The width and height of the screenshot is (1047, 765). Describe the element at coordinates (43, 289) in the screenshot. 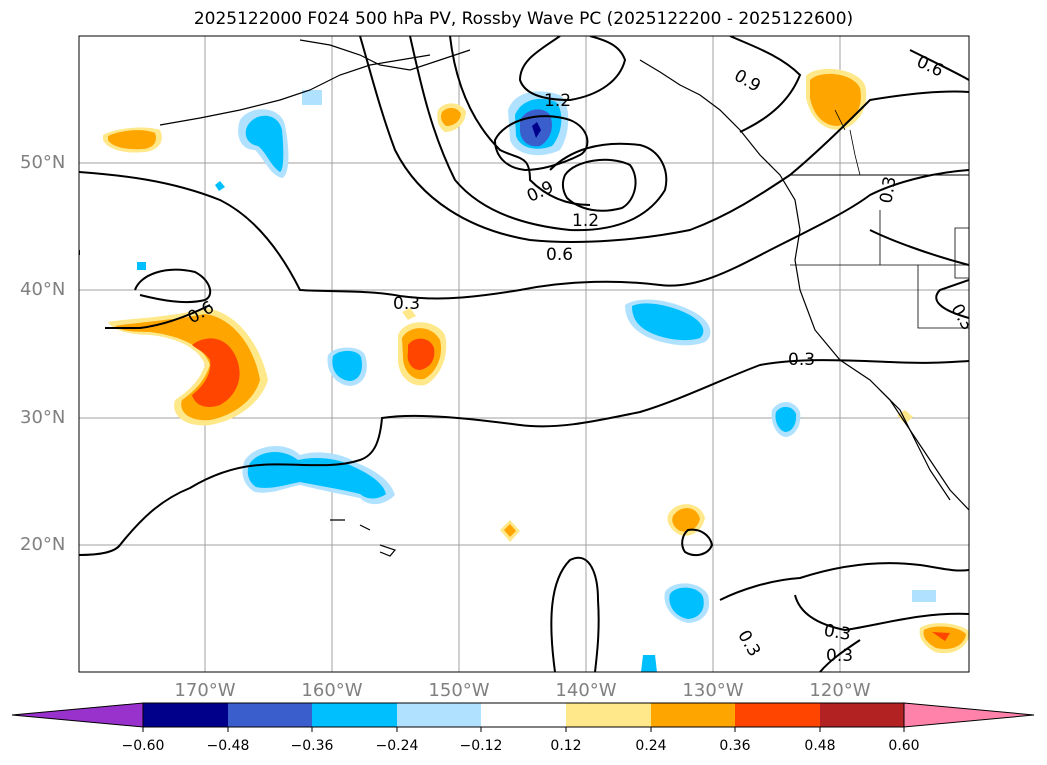

I see `lat-label-40n: 40°N` at that location.